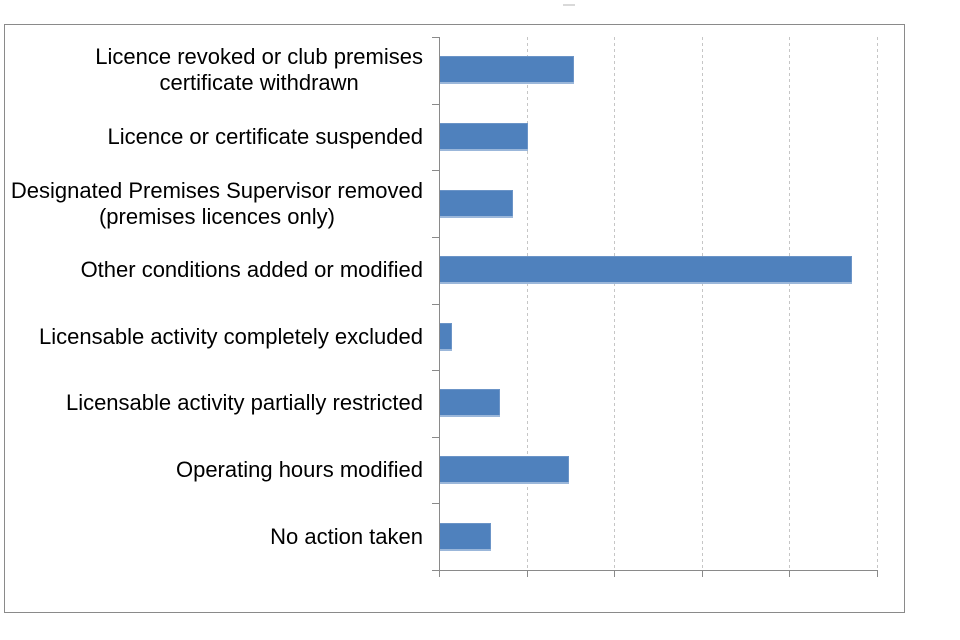 The width and height of the screenshot is (960, 640). What do you see at coordinates (439, 307) in the screenshot?
I see `y-axis-line` at bounding box center [439, 307].